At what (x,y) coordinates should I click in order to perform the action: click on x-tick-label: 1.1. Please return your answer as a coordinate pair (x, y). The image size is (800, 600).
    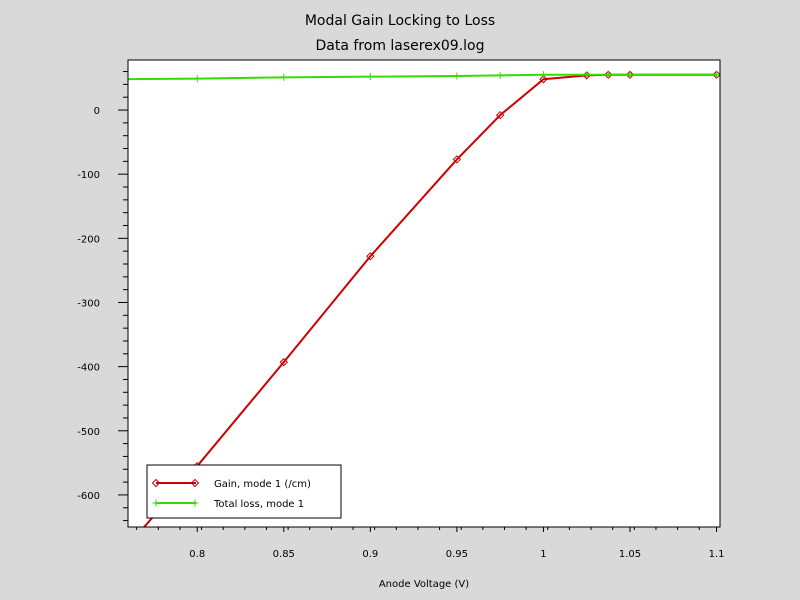
    Looking at the image, I should click on (717, 554).